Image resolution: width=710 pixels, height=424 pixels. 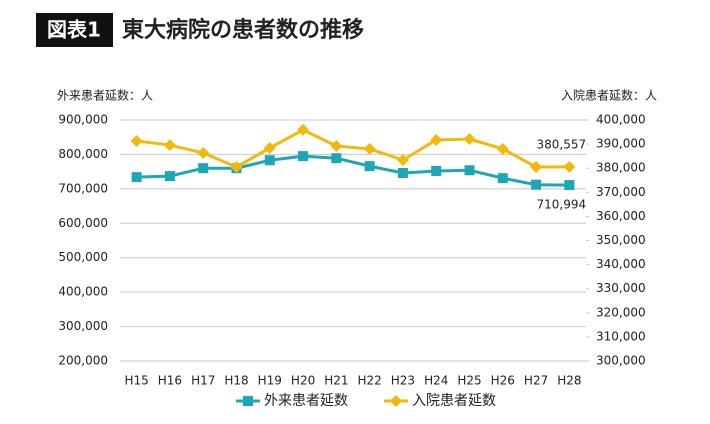 I want to click on x-tick-label: H27, so click(x=536, y=381).